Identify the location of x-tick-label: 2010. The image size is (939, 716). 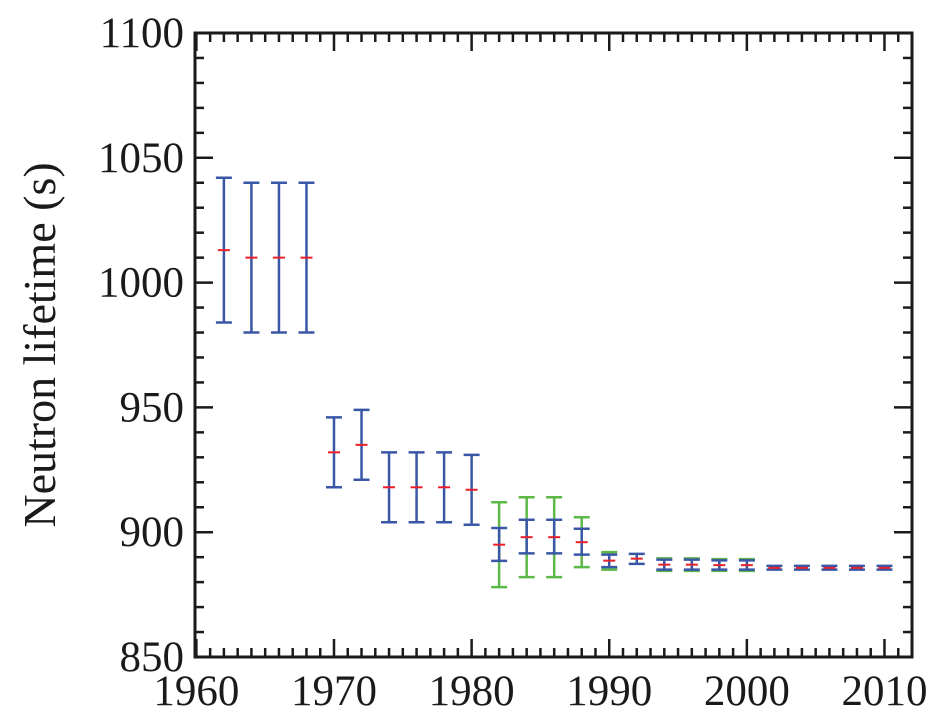
(884, 691).